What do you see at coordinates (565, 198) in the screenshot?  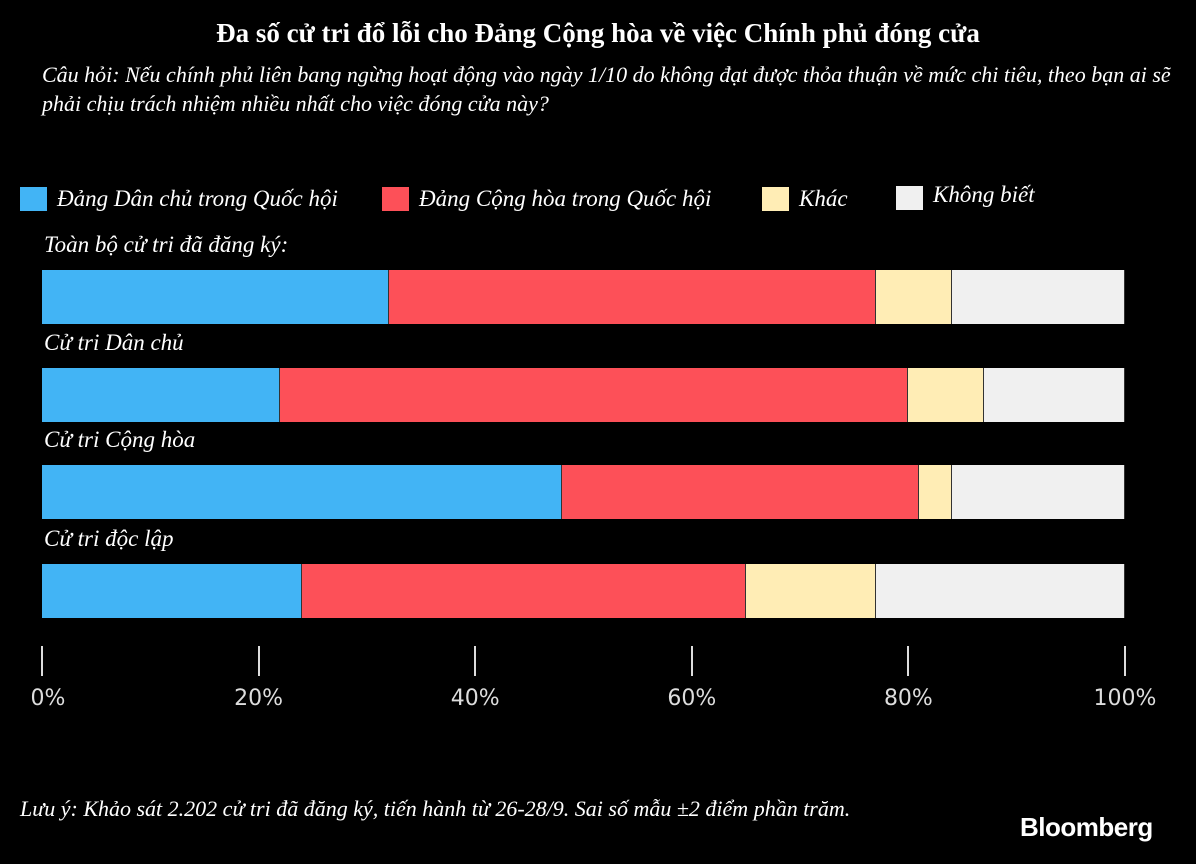 I see `legend-label: Đảng Cộng hòa trong Quốc hội` at bounding box center [565, 198].